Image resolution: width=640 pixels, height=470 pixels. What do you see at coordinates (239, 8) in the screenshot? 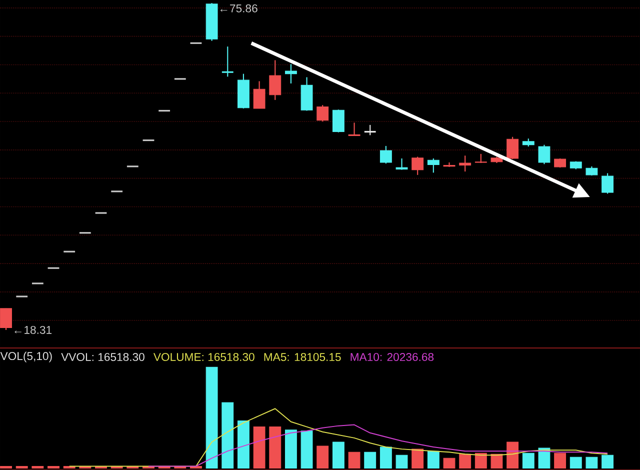
I see `annotation: ←75.86` at bounding box center [239, 8].